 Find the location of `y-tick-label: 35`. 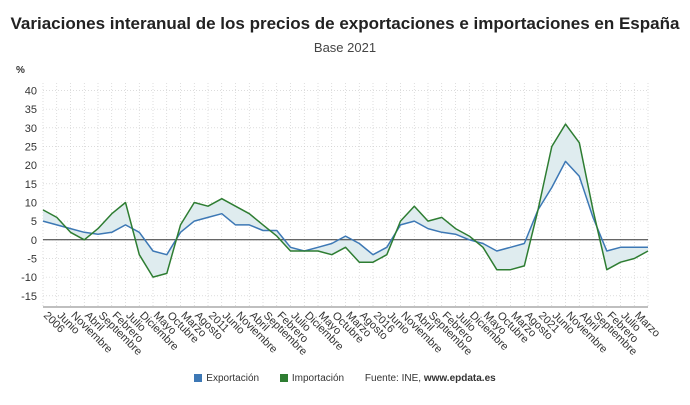

y-tick-label: 35 is located at coordinates (31, 110).